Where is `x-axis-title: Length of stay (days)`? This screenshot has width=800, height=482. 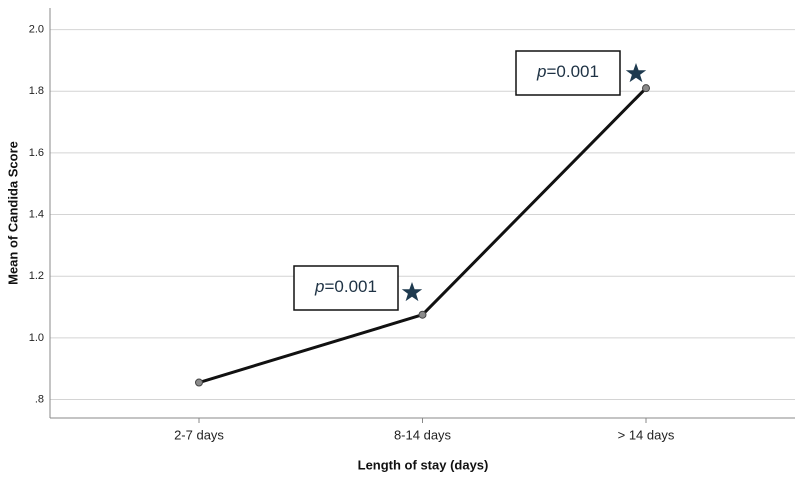 x-axis-title: Length of stay (days) is located at coordinates (423, 464).